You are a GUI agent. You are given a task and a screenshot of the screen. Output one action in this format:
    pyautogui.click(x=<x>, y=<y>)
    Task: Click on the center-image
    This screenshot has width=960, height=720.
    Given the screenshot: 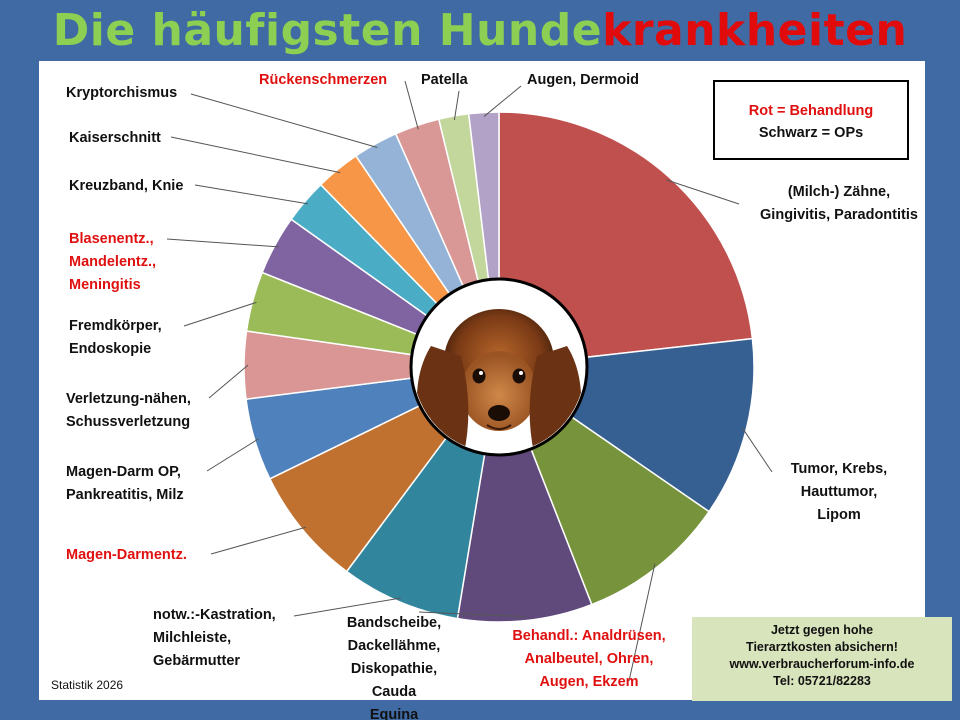 What is the action you would take?
    pyautogui.click(x=499, y=367)
    